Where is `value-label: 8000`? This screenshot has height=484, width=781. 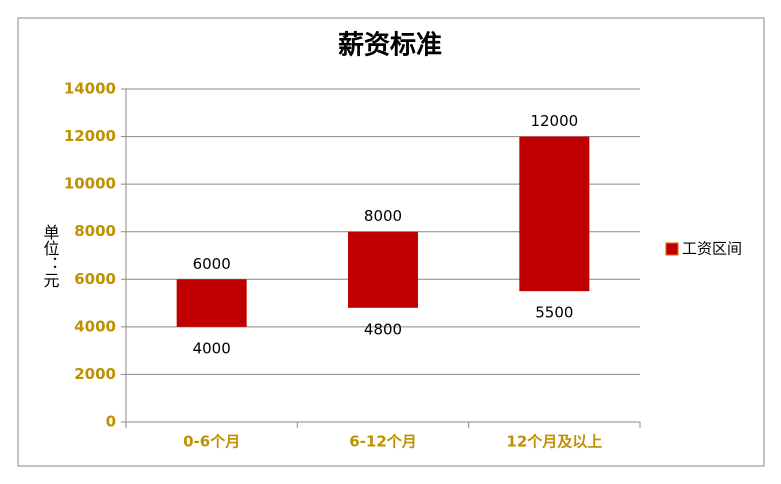 value-label: 8000 is located at coordinates (383, 216).